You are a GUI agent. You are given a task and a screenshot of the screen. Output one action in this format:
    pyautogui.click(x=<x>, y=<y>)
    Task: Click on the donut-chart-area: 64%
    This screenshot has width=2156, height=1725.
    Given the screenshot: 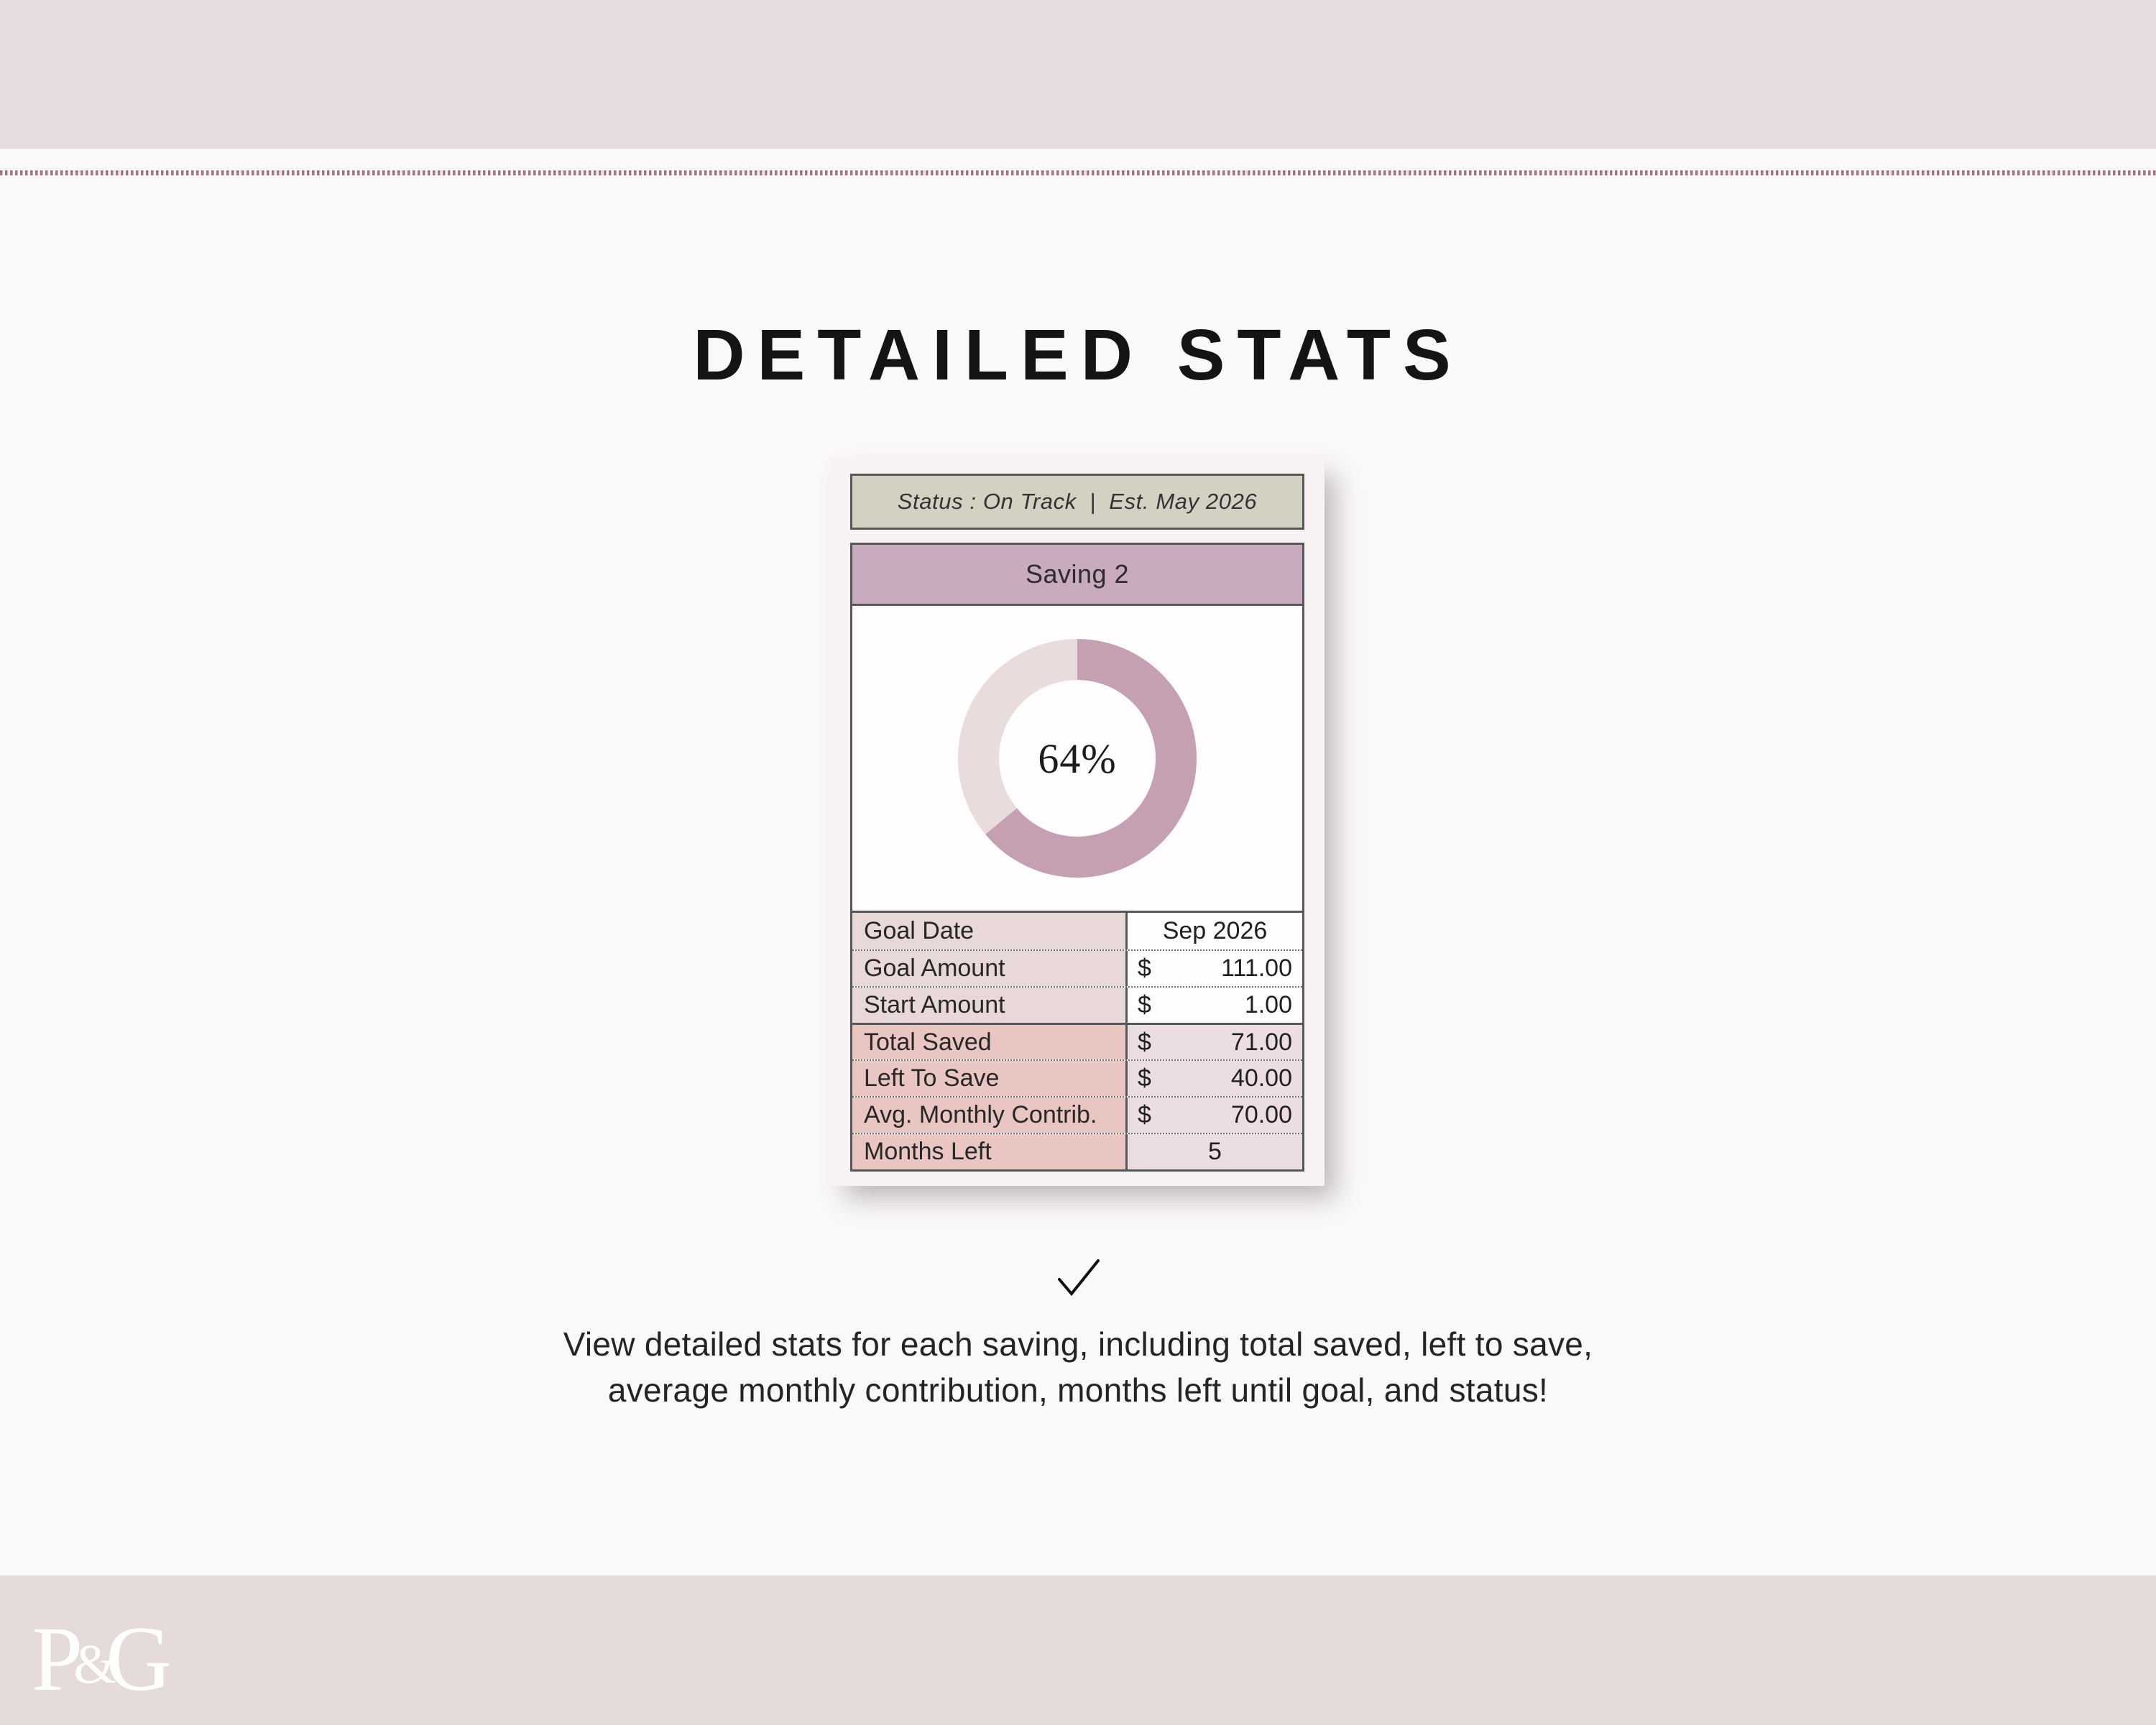 What is the action you would take?
    pyautogui.click(x=1077, y=758)
    